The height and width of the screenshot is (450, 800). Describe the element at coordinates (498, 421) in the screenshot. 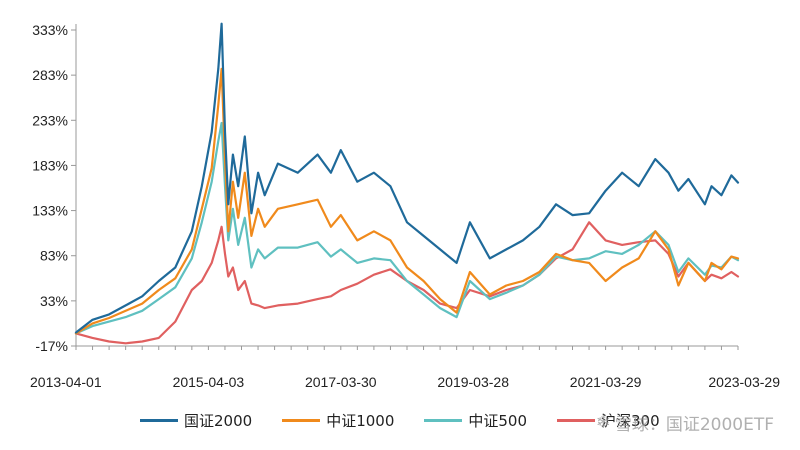

I see `legend-label: 中证500` at that location.